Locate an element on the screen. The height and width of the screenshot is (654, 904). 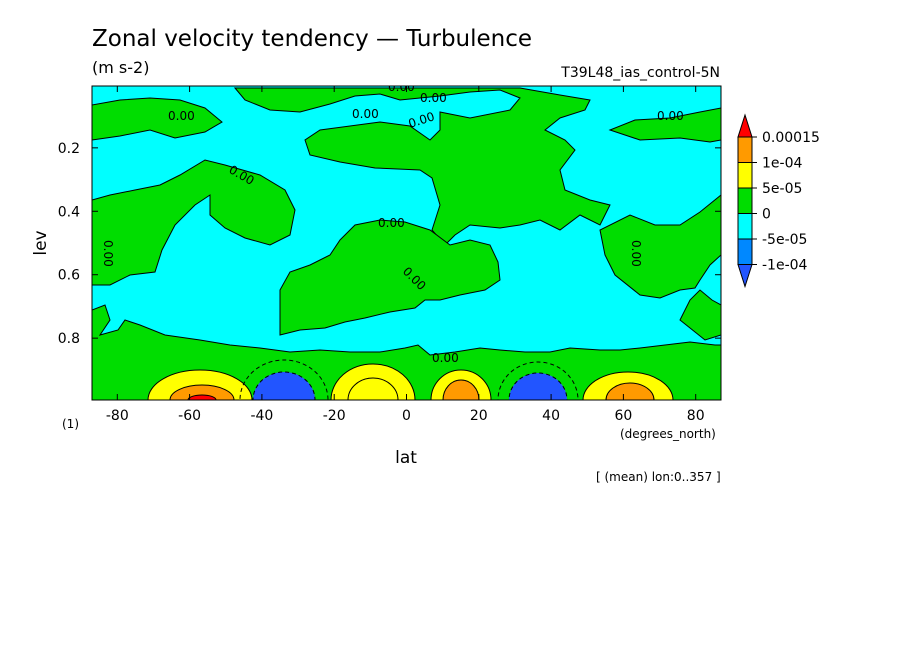
contour-region-top-center is located at coordinates (422, 166).